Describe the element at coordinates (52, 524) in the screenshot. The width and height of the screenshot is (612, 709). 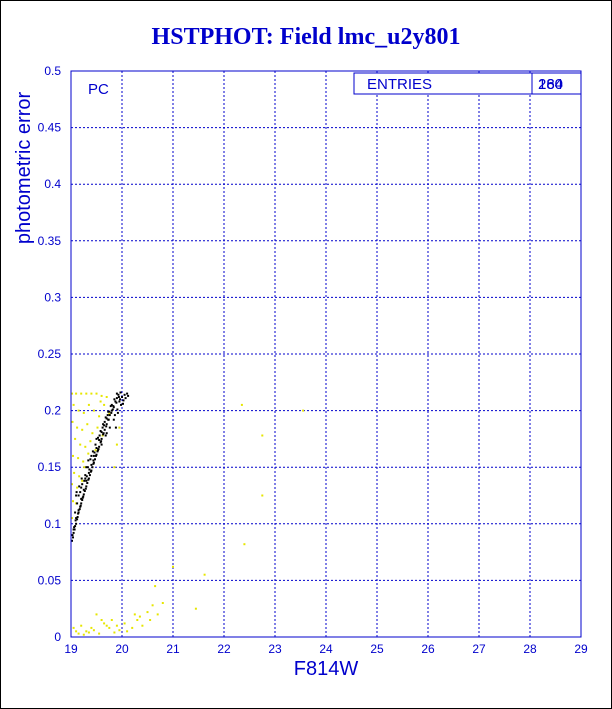
I see `y-tick-label: 0.1` at that location.